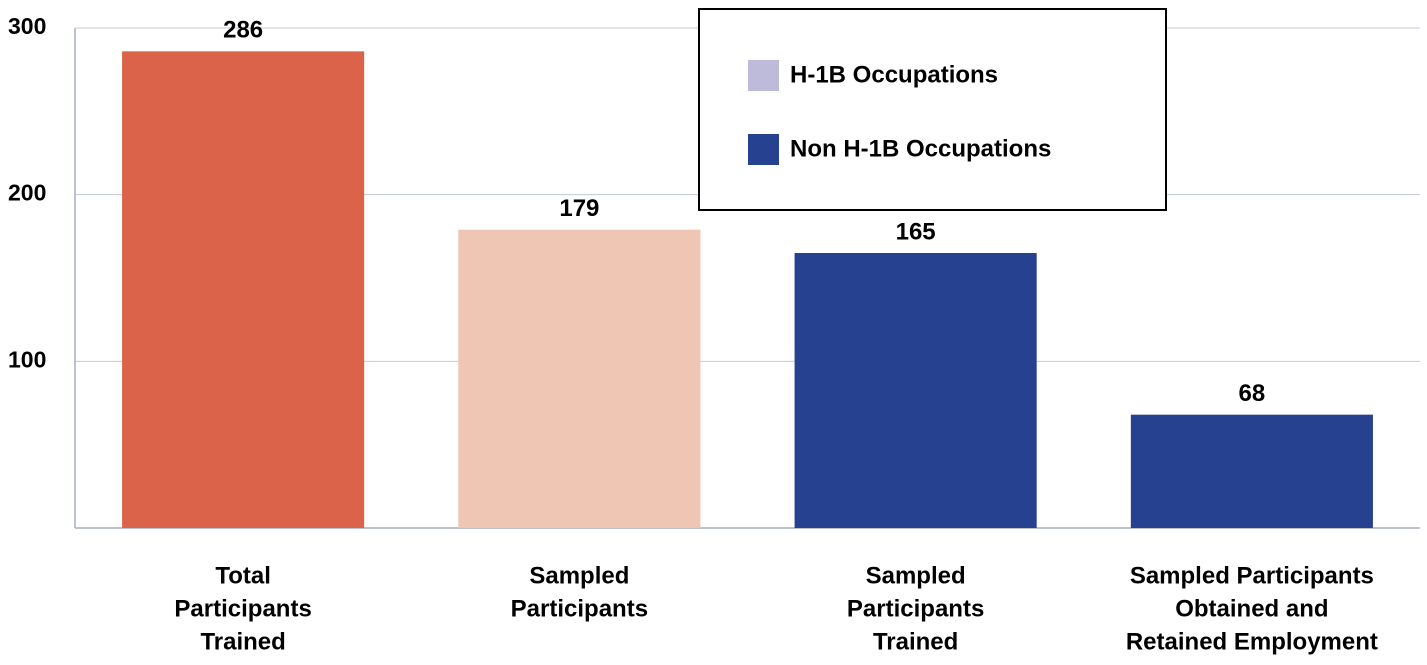  I want to click on y-tick-label: 200, so click(27, 193).